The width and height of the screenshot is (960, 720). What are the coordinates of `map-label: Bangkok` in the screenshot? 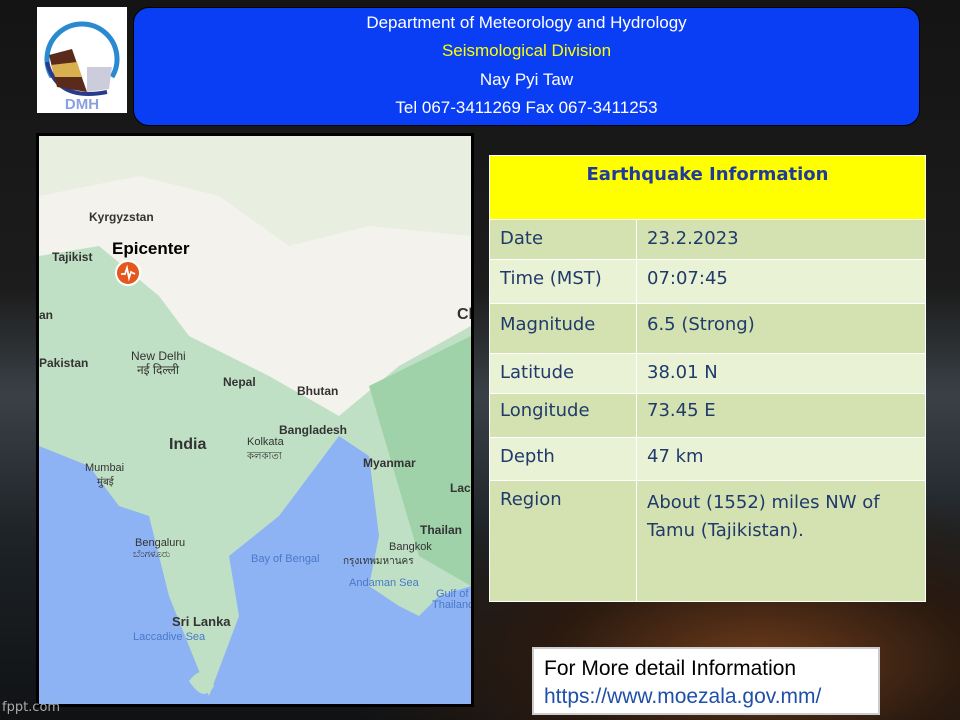 It's located at (410, 547).